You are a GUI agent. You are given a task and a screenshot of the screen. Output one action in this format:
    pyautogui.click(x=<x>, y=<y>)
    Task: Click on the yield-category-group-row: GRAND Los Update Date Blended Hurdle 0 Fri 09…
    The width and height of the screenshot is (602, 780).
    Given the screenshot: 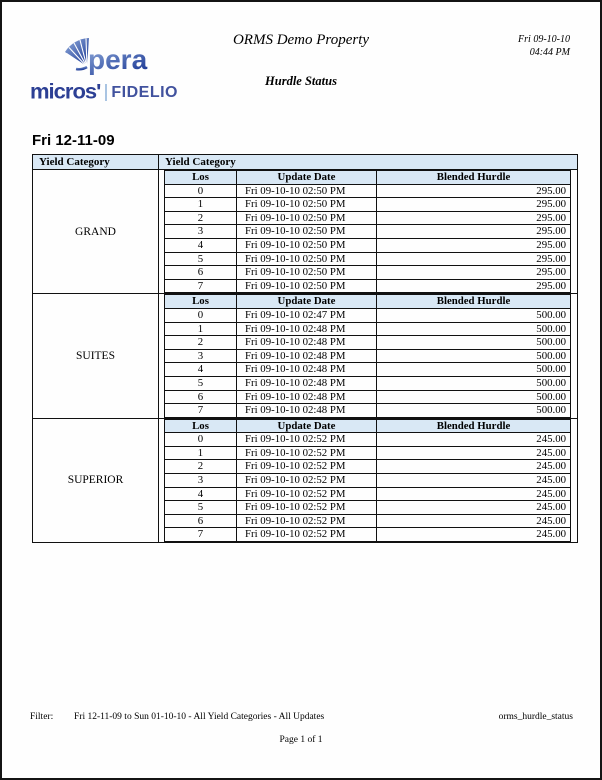 What is the action you would take?
    pyautogui.click(x=305, y=231)
    